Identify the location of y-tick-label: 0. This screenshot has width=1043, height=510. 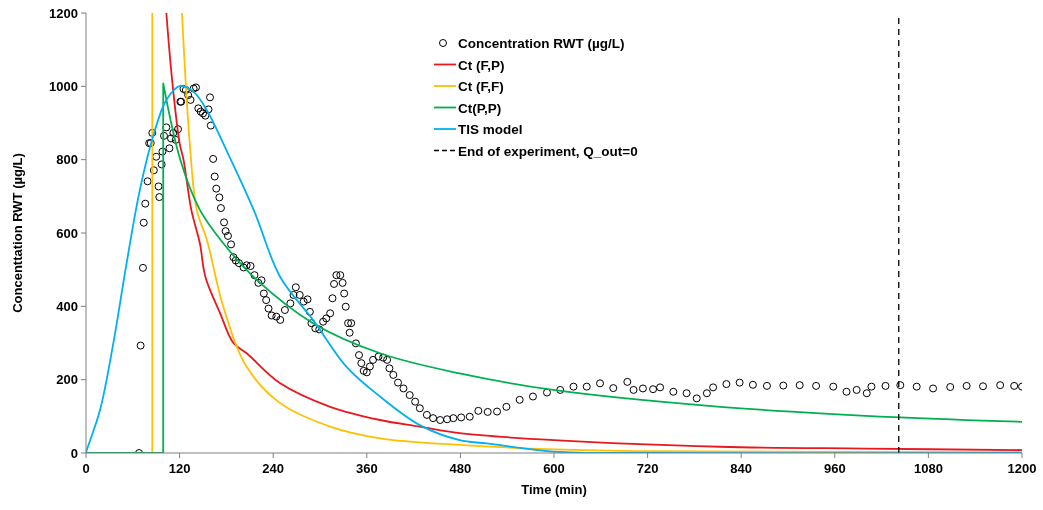
(74, 453).